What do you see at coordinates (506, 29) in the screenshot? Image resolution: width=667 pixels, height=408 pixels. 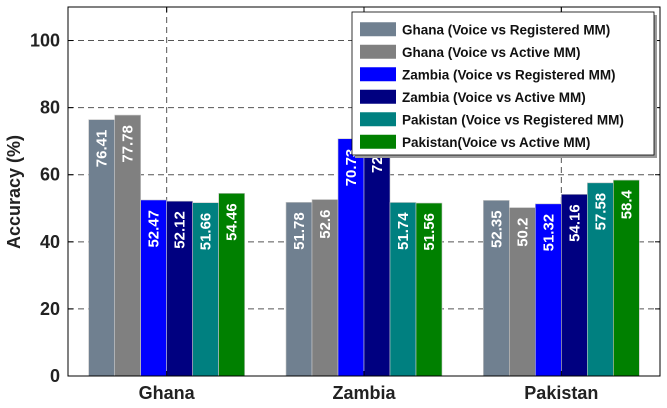 I see `legend-entry: Ghana (Voice vs Registered MM)` at bounding box center [506, 29].